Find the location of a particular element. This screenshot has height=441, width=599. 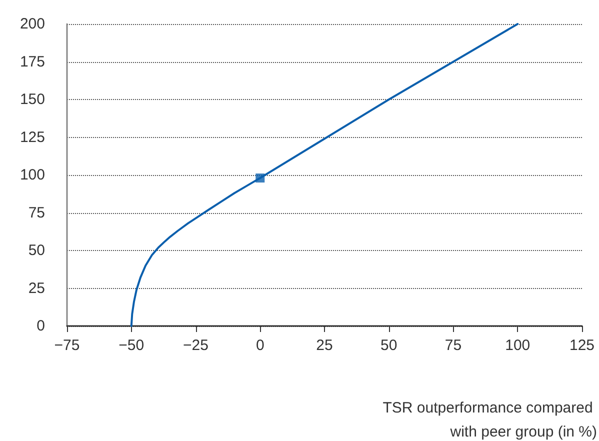

y-tick-label: 150 is located at coordinates (32, 99).